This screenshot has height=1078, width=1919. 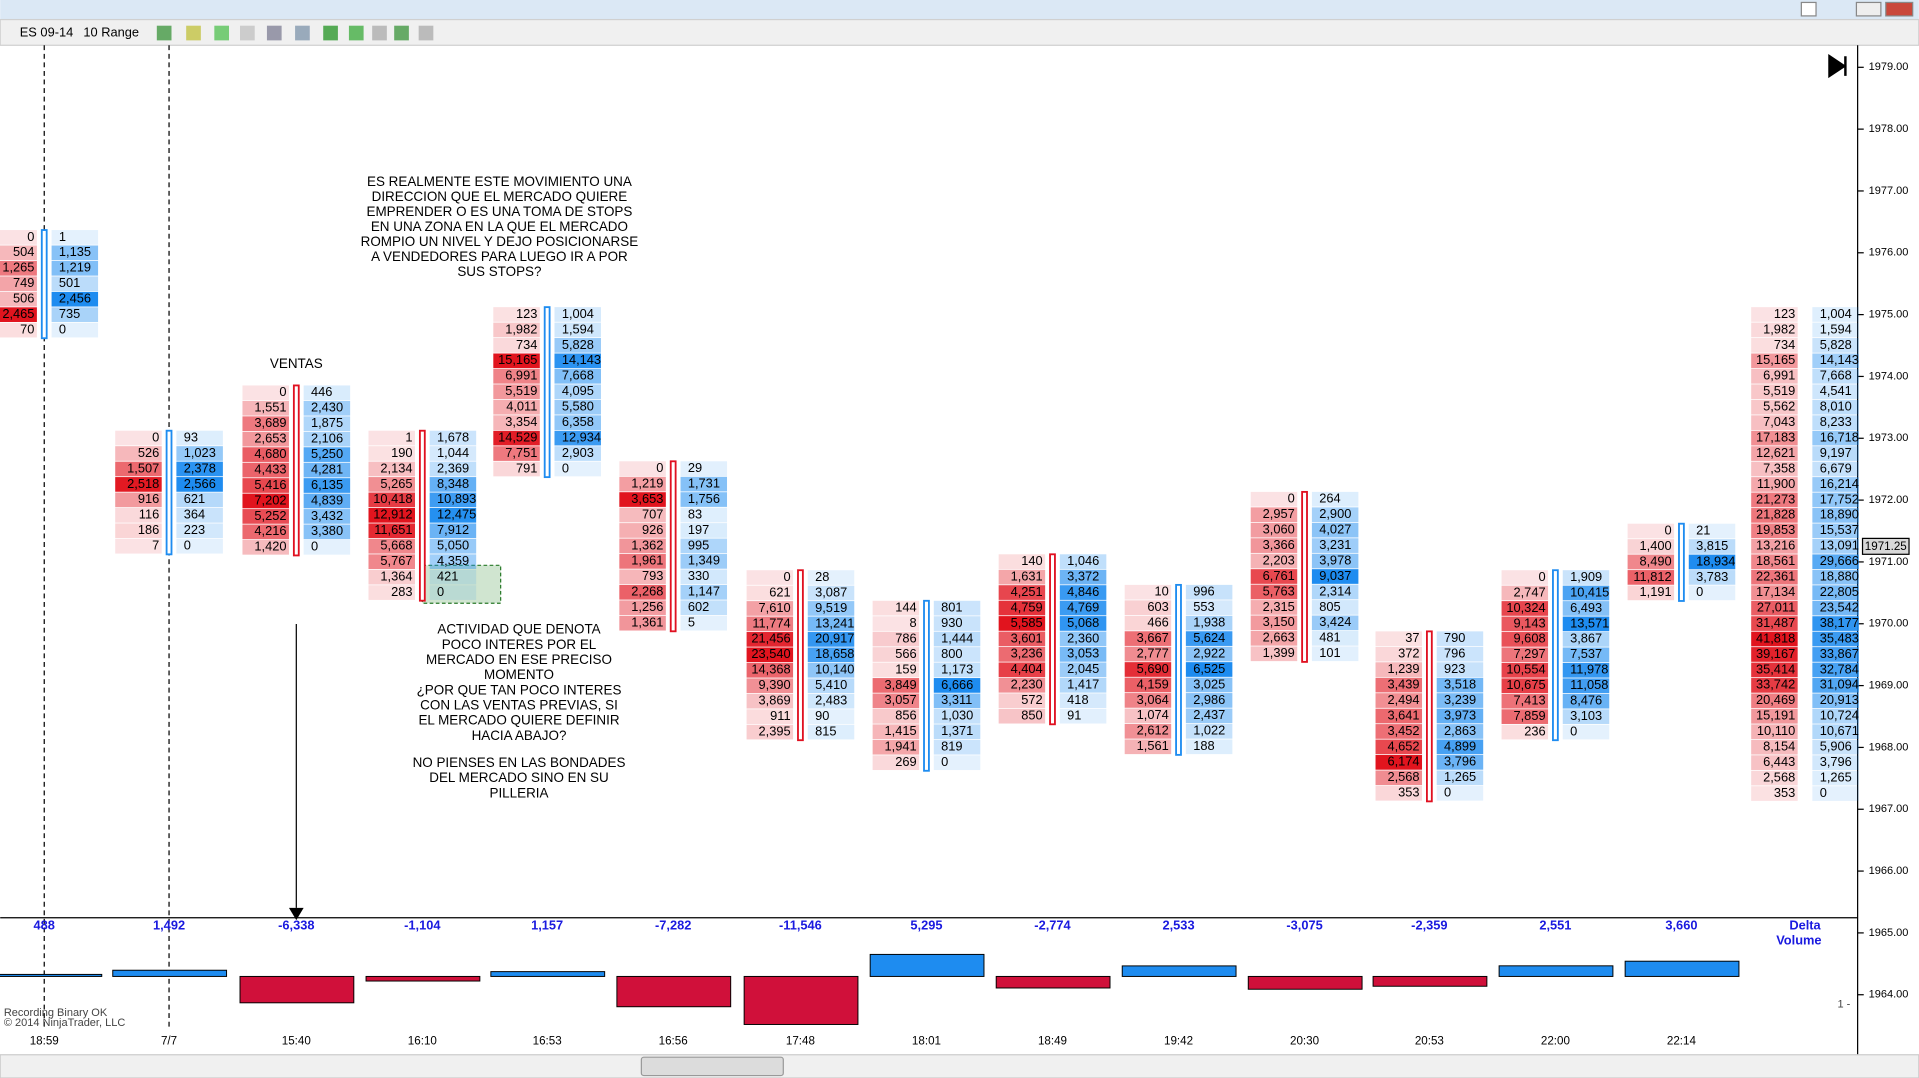 I want to click on ask-volume: 1, so click(x=62, y=236).